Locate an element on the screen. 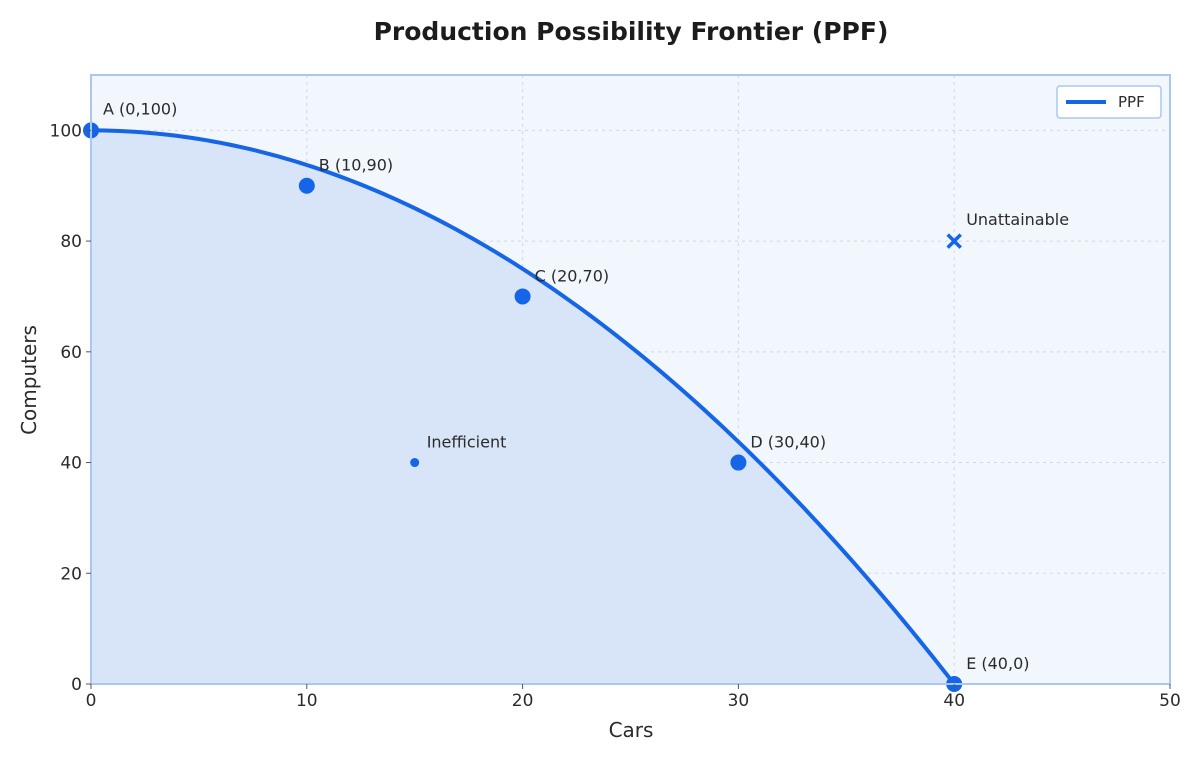 This screenshot has height=760, width=1200. point-b-10-90-label: B (10,90) is located at coordinates (356, 165).